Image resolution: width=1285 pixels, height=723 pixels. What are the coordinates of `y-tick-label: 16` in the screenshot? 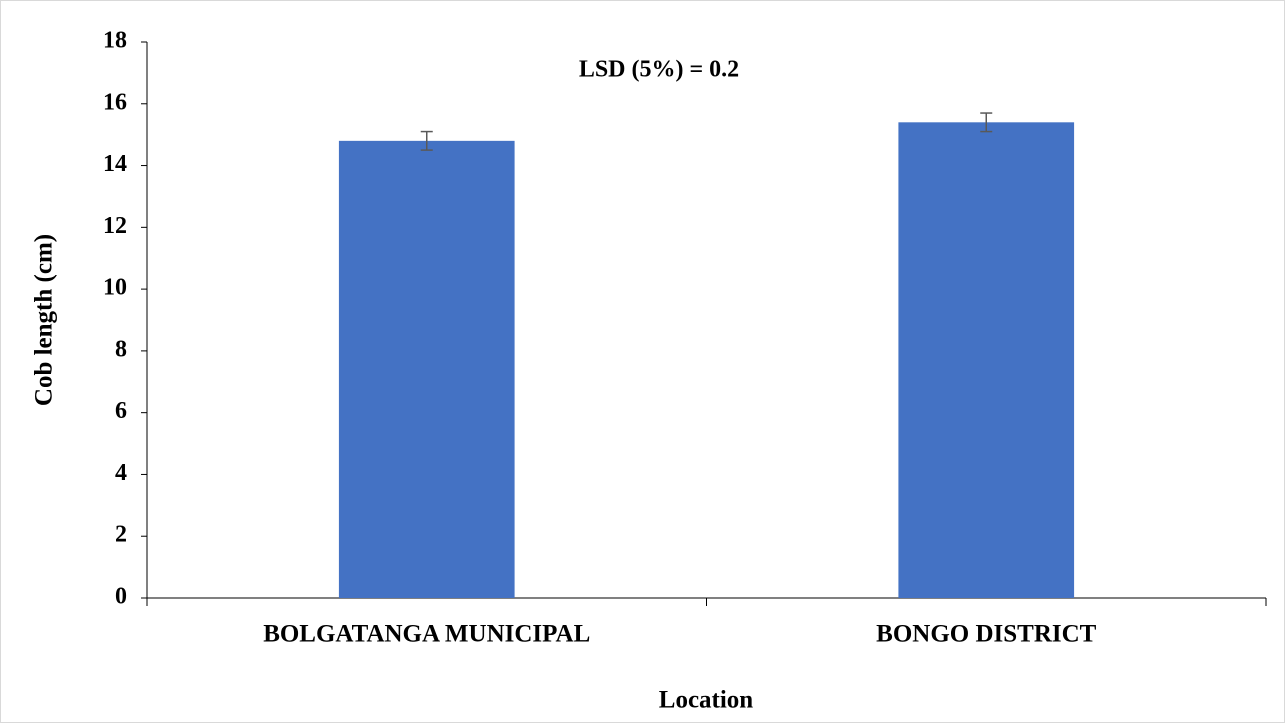 It's located at (115, 102).